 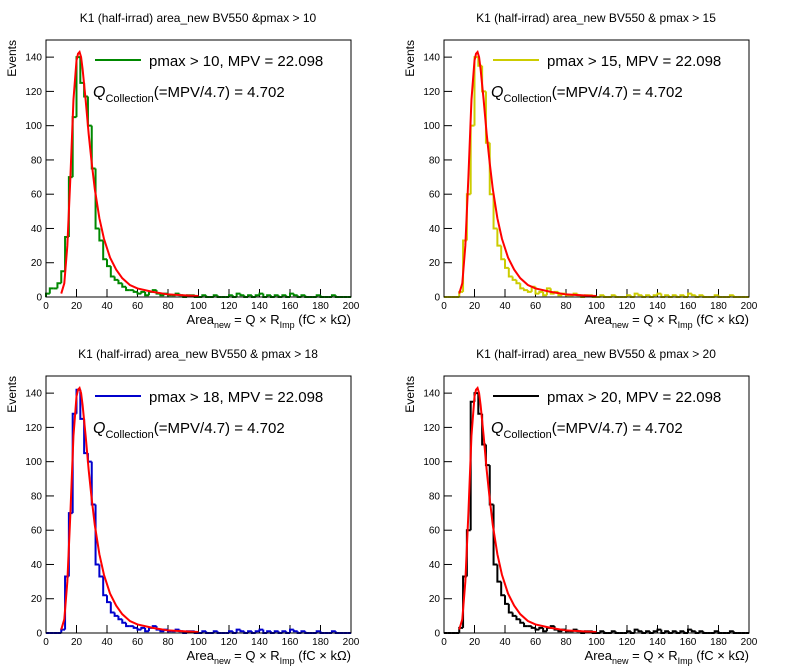 I want to click on legend-label: pmax > 15, MPV = 22.098, so click(x=634, y=61).